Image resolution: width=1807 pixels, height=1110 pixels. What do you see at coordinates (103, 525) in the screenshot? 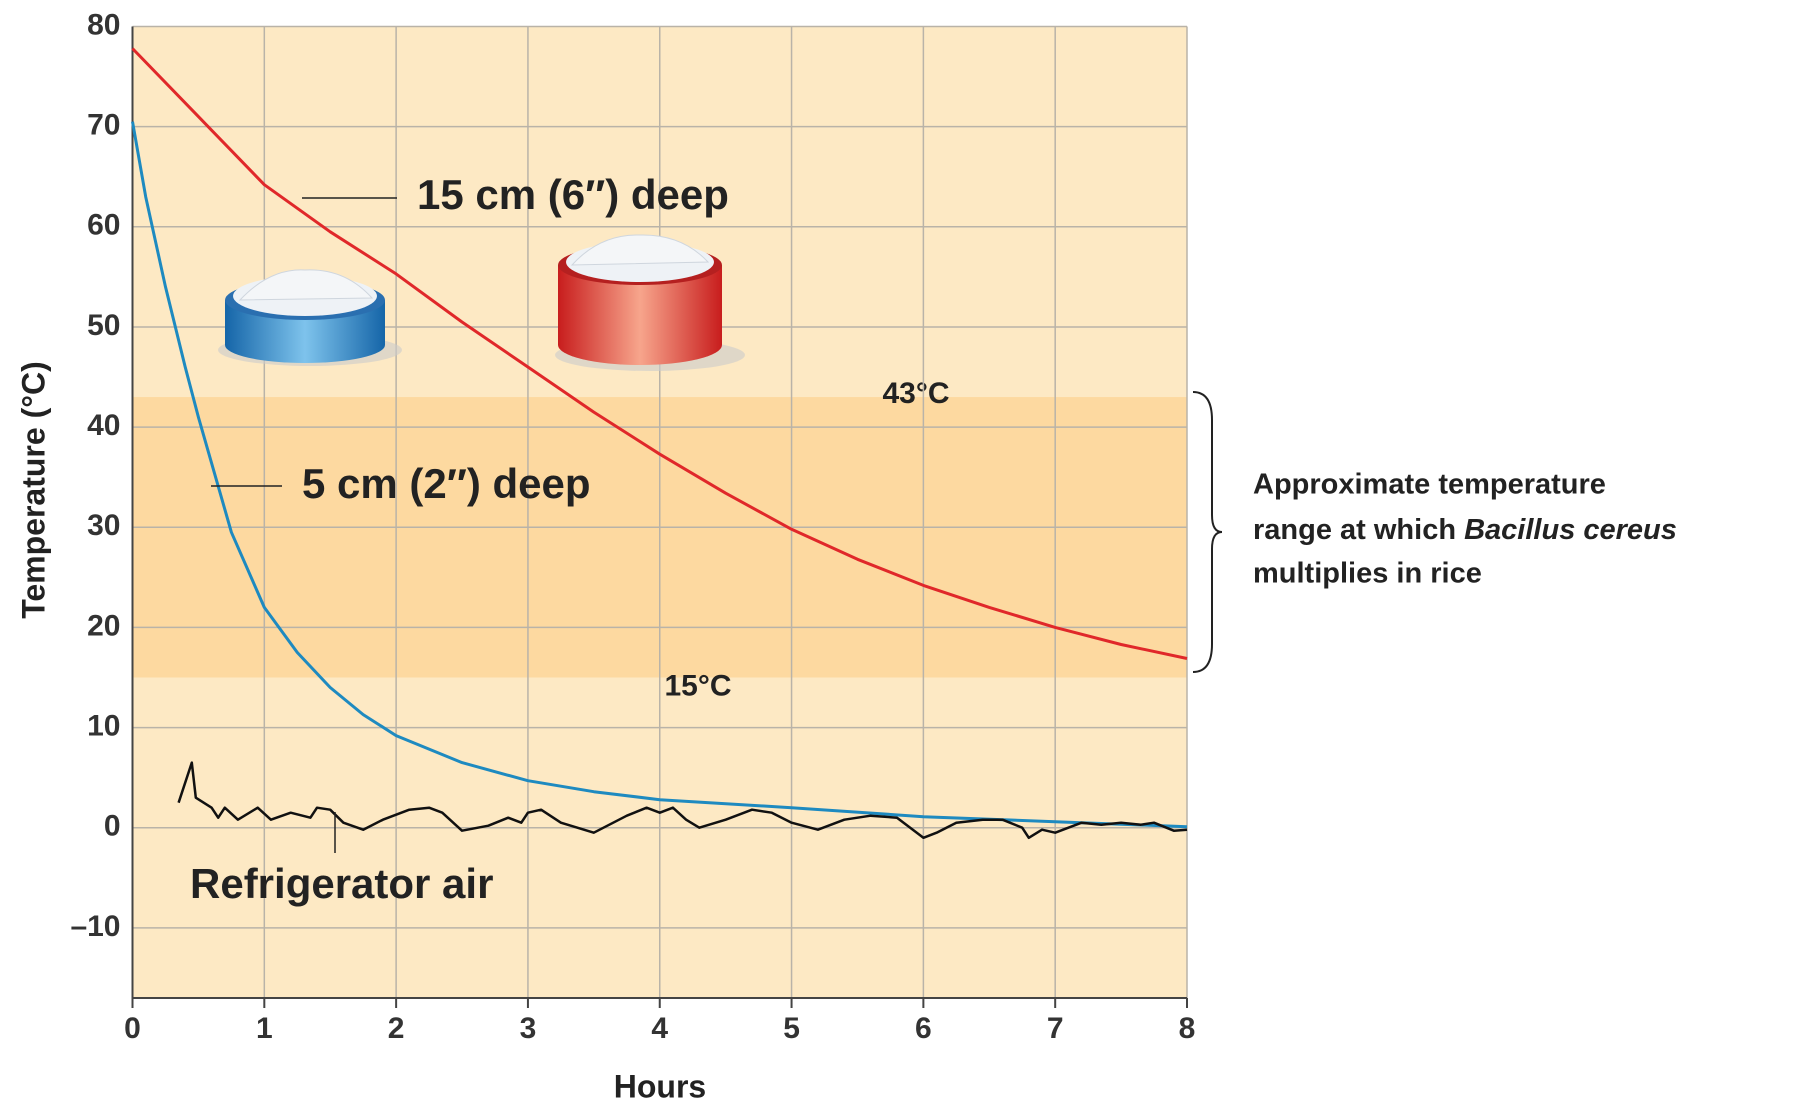
I see `y-tick-label: 30` at bounding box center [103, 525].